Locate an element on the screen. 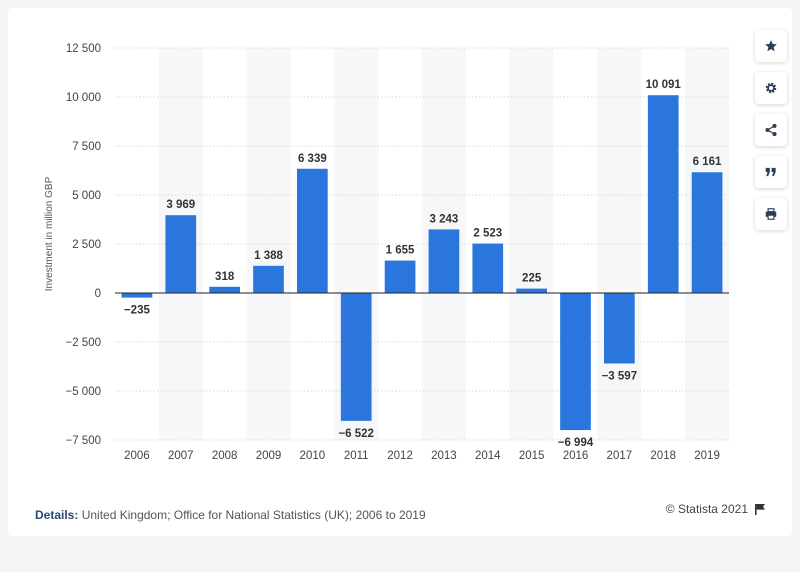  y-tick-label: −5 000 is located at coordinates (84, 392).